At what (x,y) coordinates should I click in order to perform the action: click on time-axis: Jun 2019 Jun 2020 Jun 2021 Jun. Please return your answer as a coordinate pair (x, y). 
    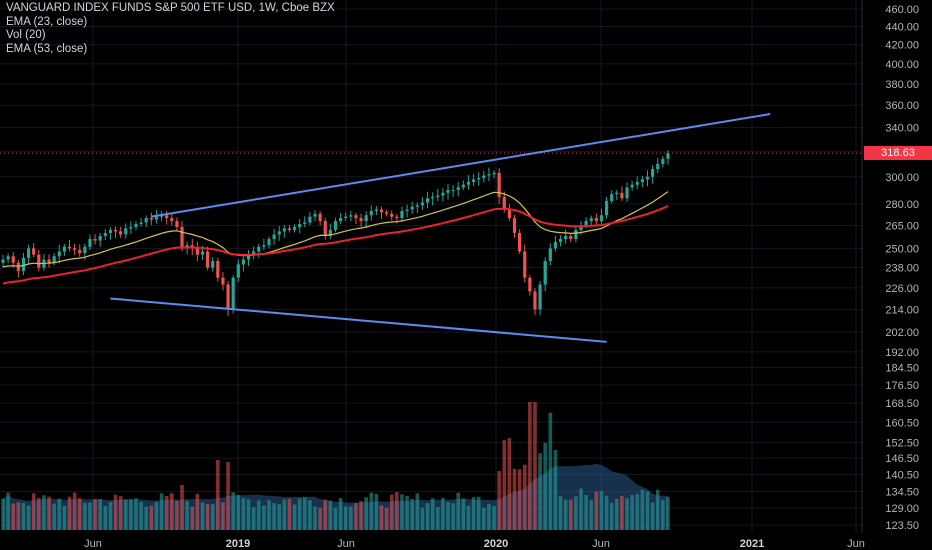
    Looking at the image, I should click on (474, 544).